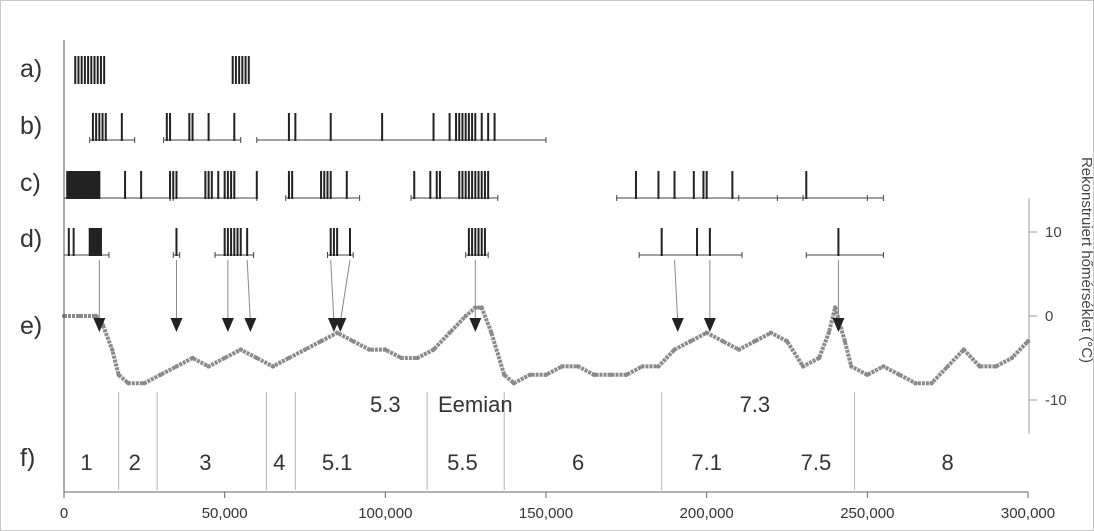 This screenshot has width=1094, height=531. I want to click on stage-label-1: 2, so click(135, 462).